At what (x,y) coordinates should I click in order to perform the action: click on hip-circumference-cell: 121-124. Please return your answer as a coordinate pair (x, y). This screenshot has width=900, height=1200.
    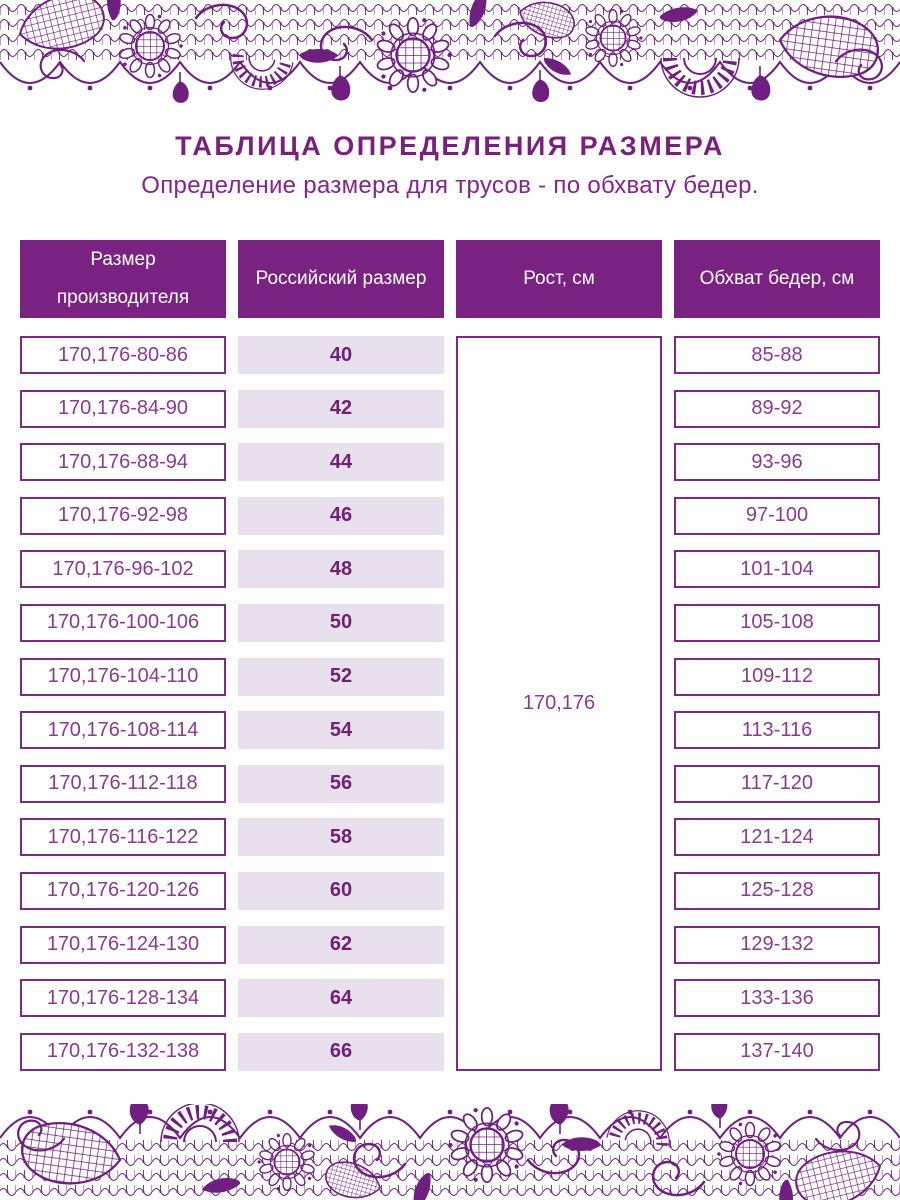
    Looking at the image, I should click on (777, 837).